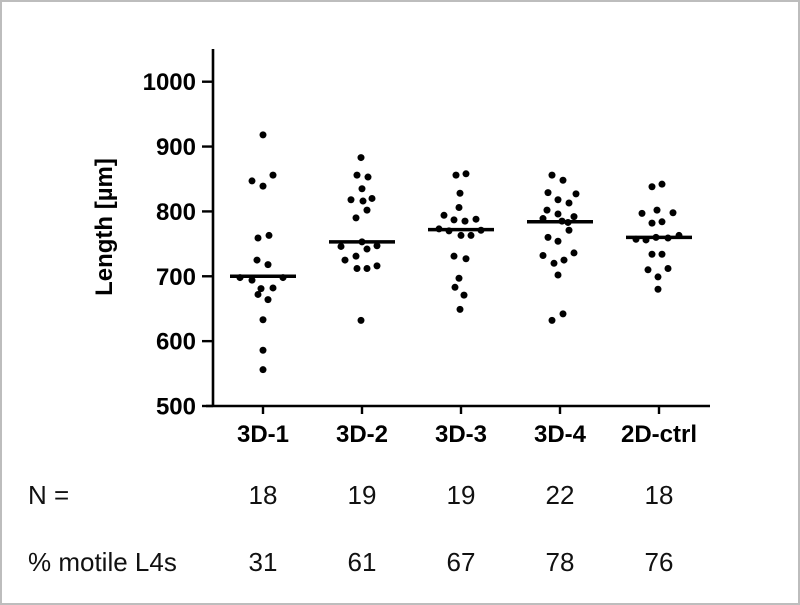 This screenshot has height=605, width=800. What do you see at coordinates (263, 562) in the screenshot?
I see `pct-motile-value: 31` at bounding box center [263, 562].